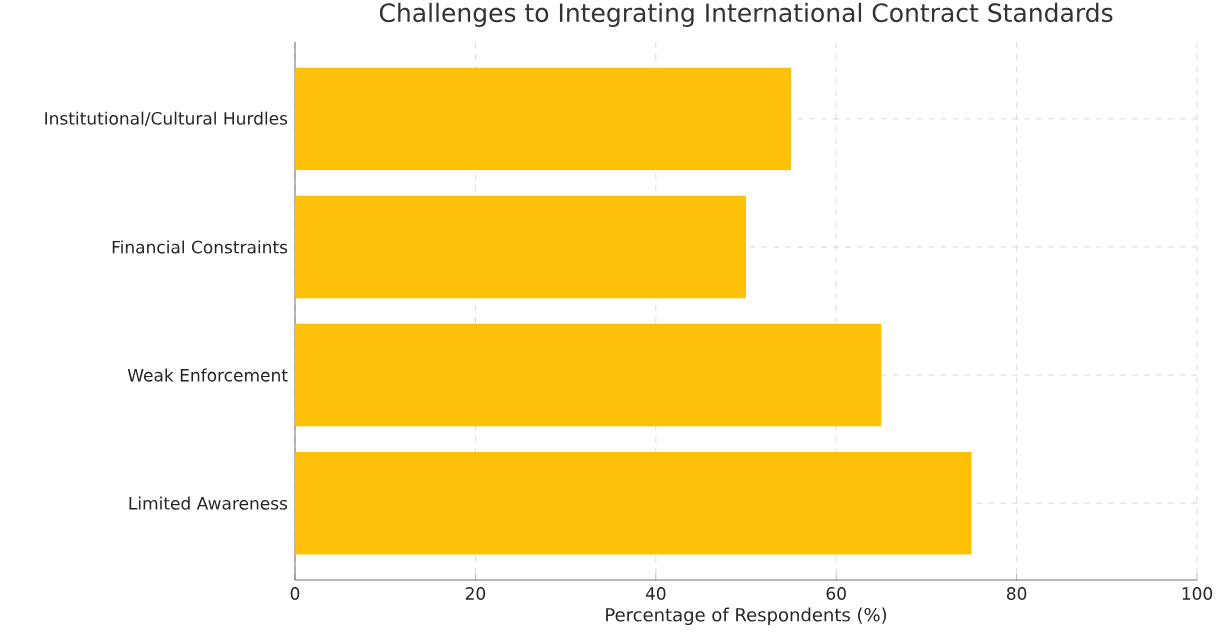 The height and width of the screenshot is (632, 1225). What do you see at coordinates (200, 247) in the screenshot?
I see `y-tick-label: Financial Constraints` at bounding box center [200, 247].